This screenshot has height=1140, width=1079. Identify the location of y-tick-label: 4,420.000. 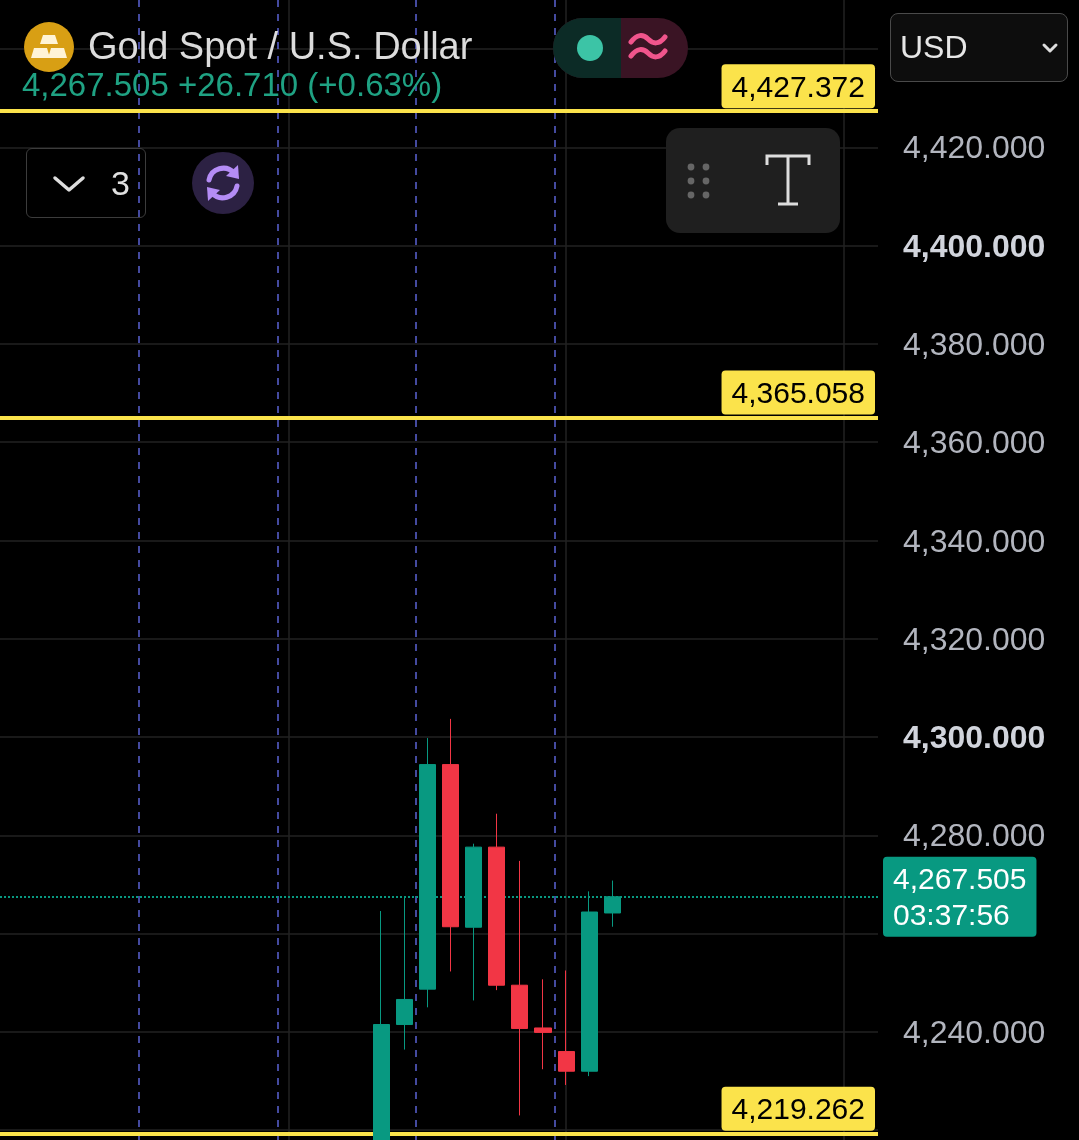
(974, 147).